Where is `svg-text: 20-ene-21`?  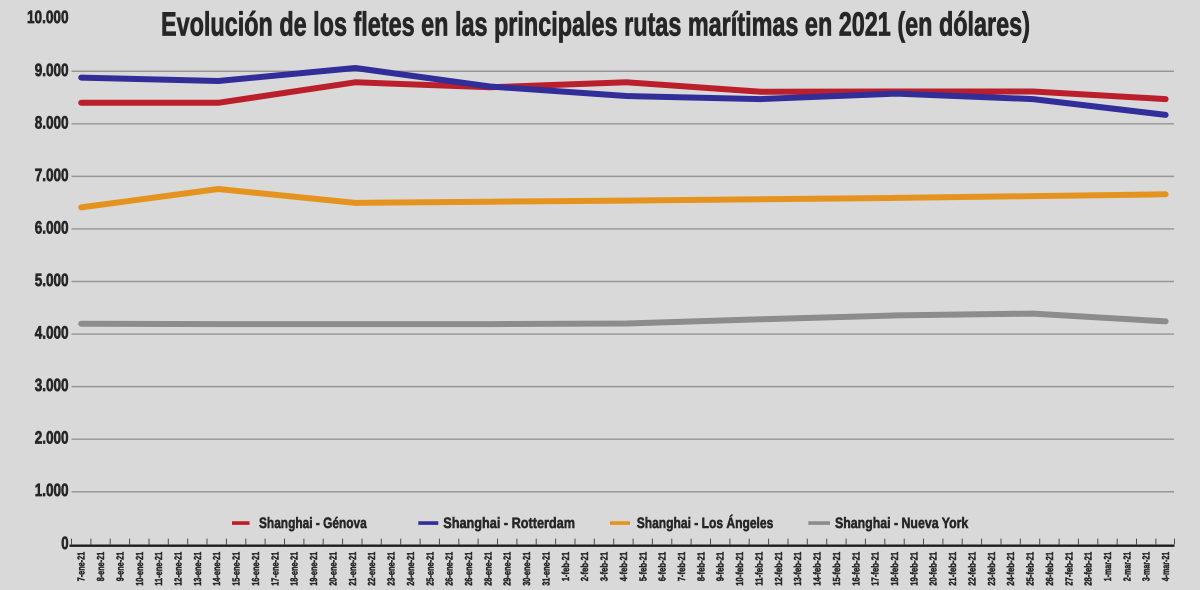 svg-text: 20-ene-21 is located at coordinates (333, 569).